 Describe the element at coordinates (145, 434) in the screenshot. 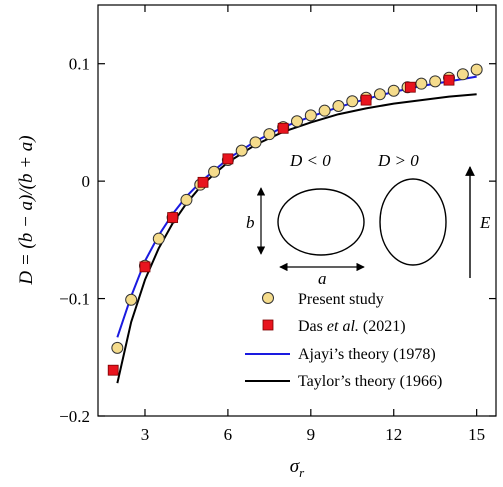

I see `x-tick-label: 3` at that location.